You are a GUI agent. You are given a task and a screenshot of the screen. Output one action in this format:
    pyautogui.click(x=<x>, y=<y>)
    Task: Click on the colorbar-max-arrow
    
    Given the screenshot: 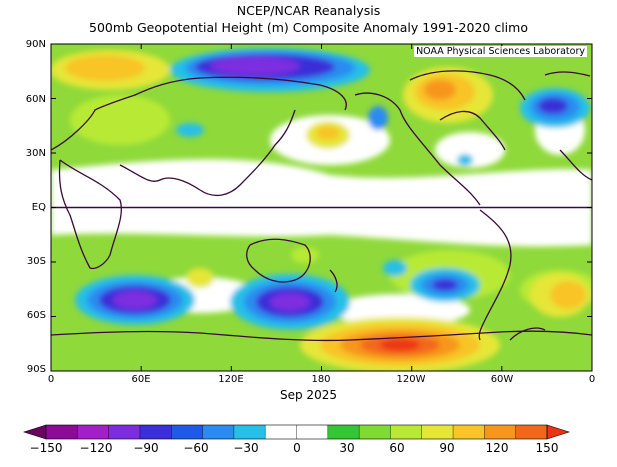 What is the action you would take?
    pyautogui.click(x=558, y=432)
    